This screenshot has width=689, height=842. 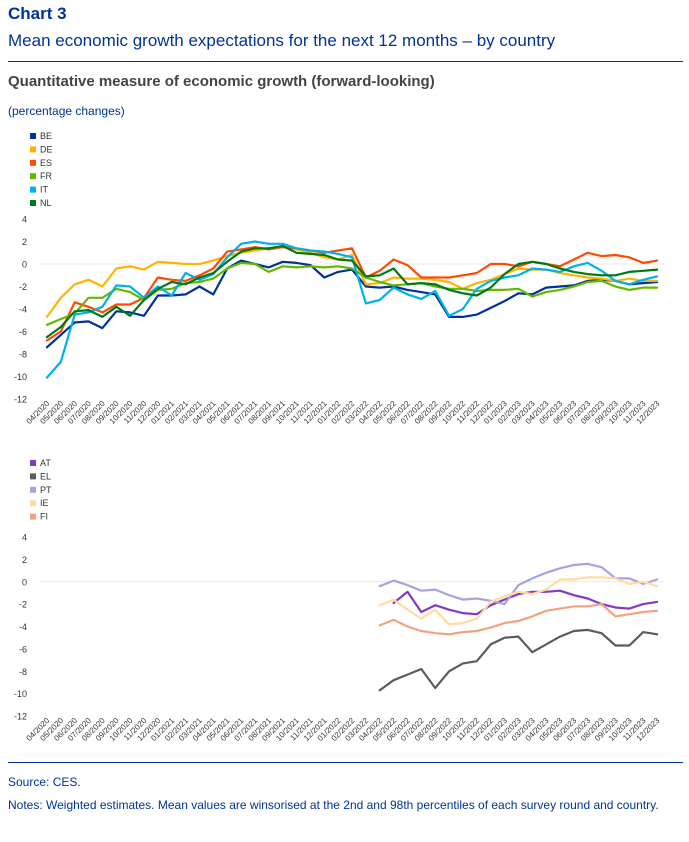 What do you see at coordinates (44, 503) in the screenshot?
I see `legend-label: IE` at bounding box center [44, 503].